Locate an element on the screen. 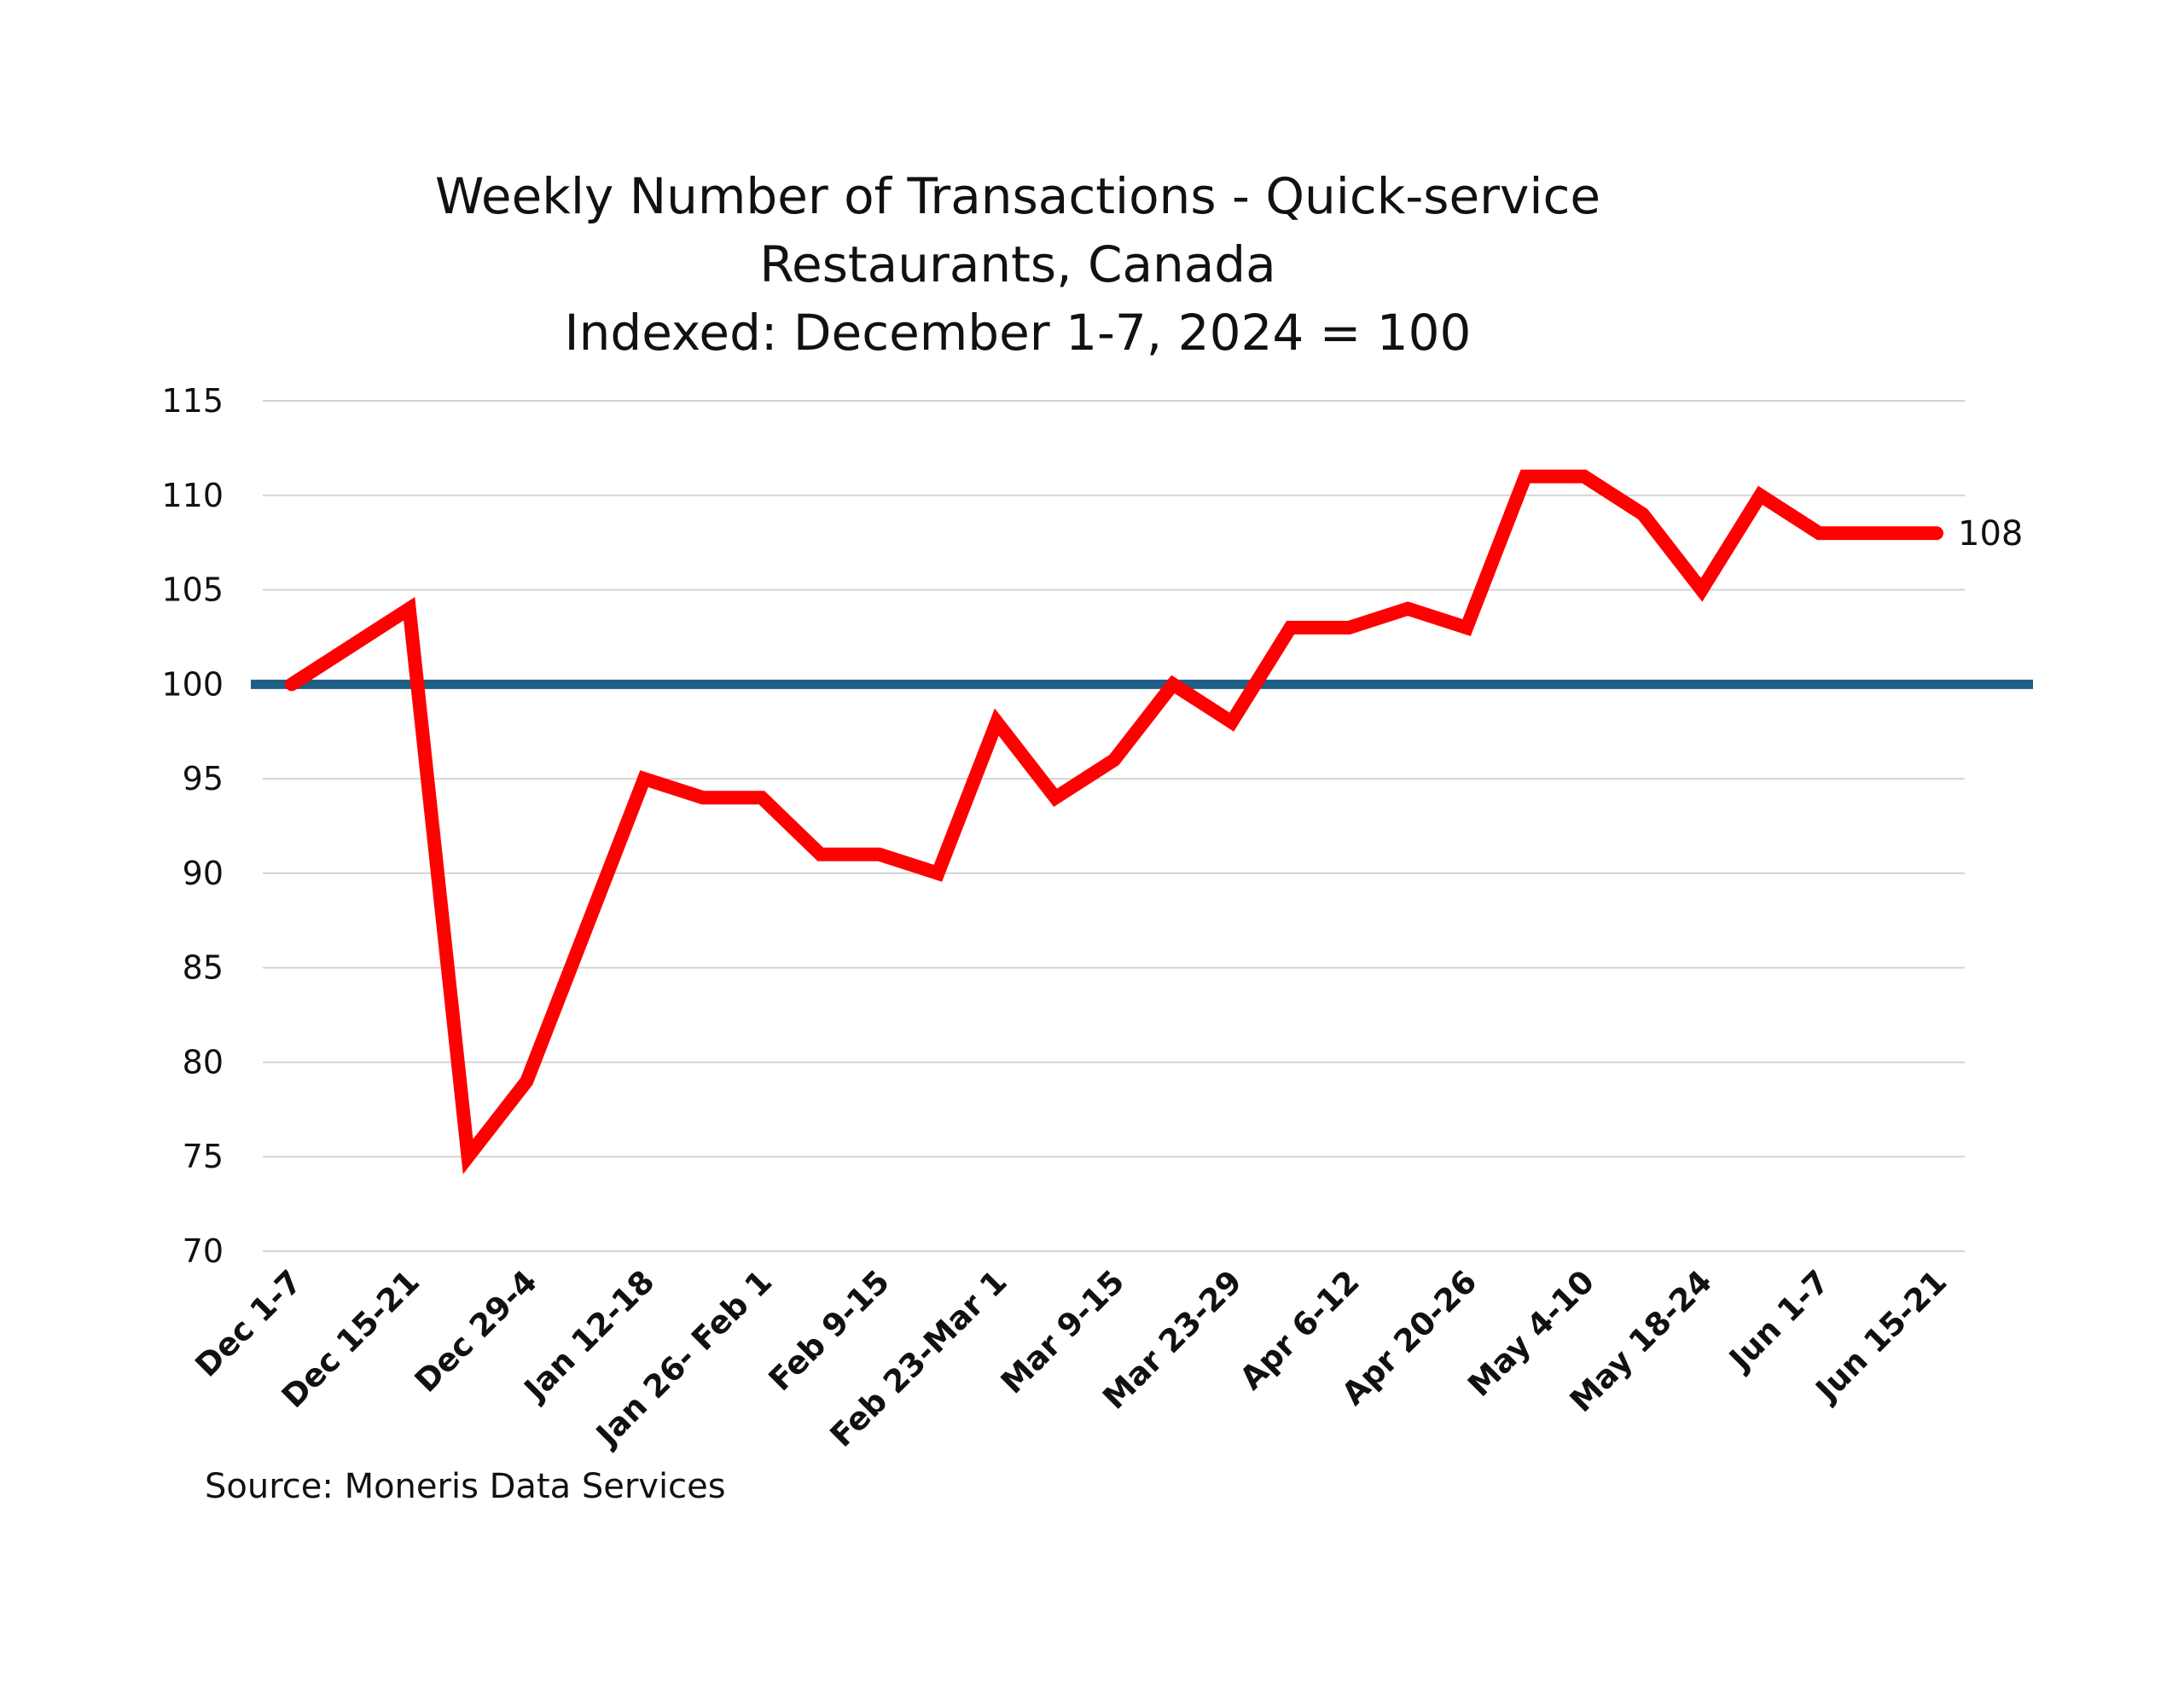  x-tick-label: Jun 1-7 is located at coordinates (1779, 1321).